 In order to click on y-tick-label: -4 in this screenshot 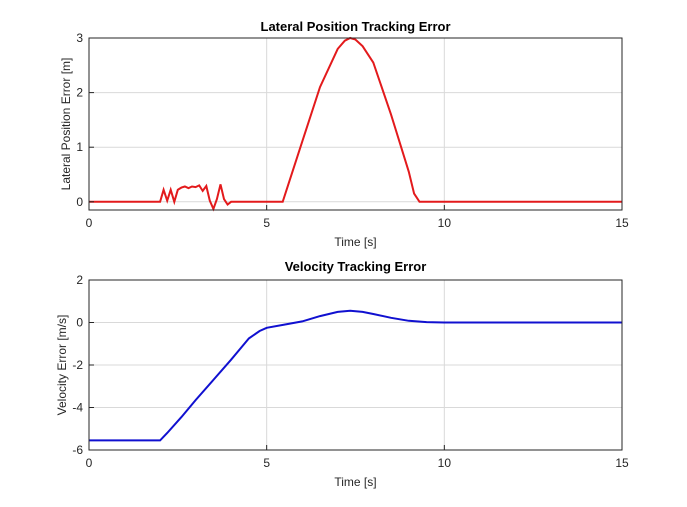, I will do `click(77, 408)`.